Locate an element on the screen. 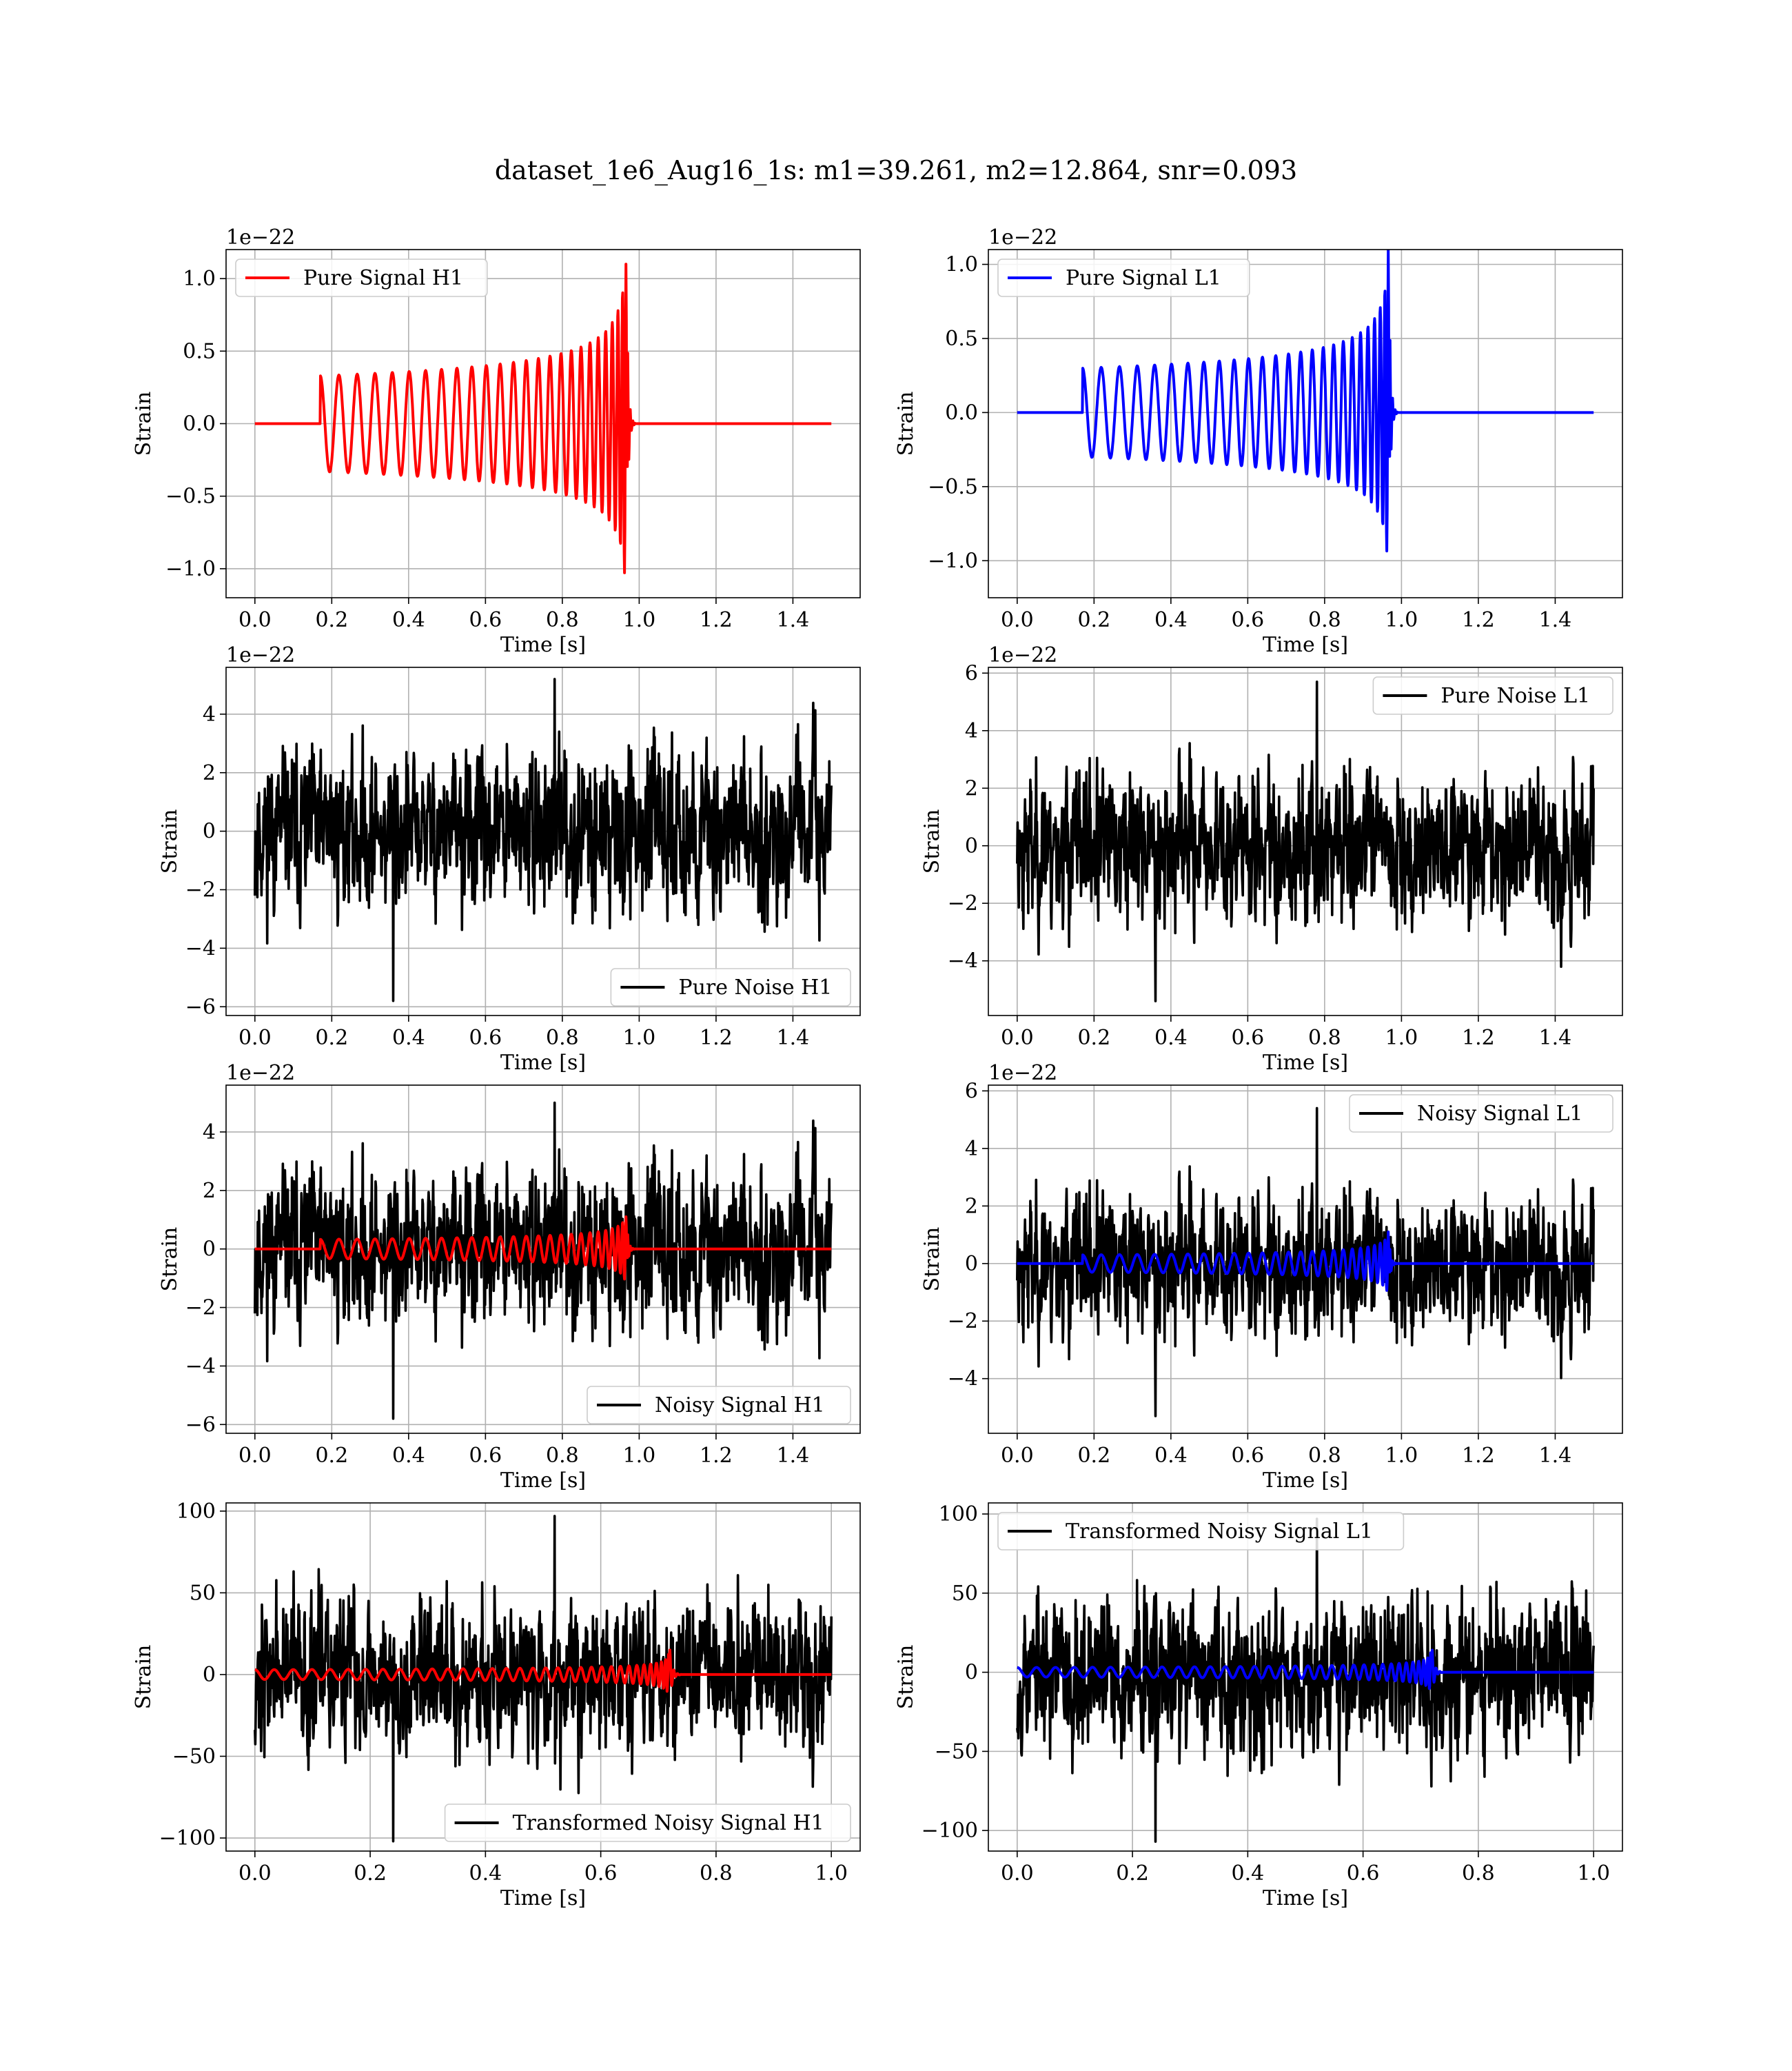  pure-noise-l1-line is located at coordinates (1305, 841).